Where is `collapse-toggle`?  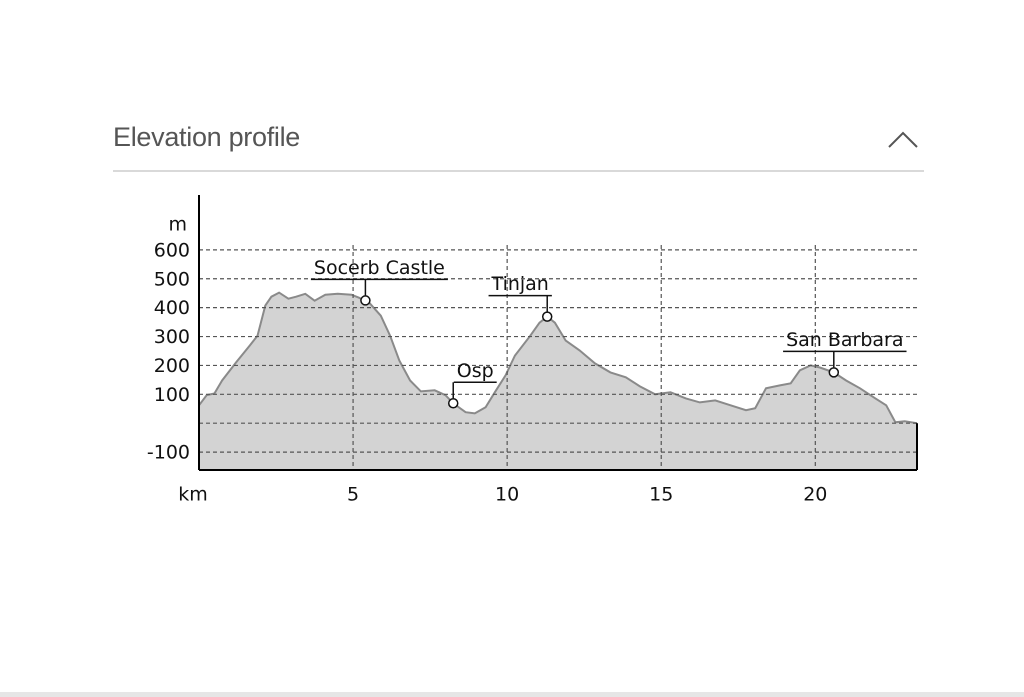 collapse-toggle is located at coordinates (903, 140).